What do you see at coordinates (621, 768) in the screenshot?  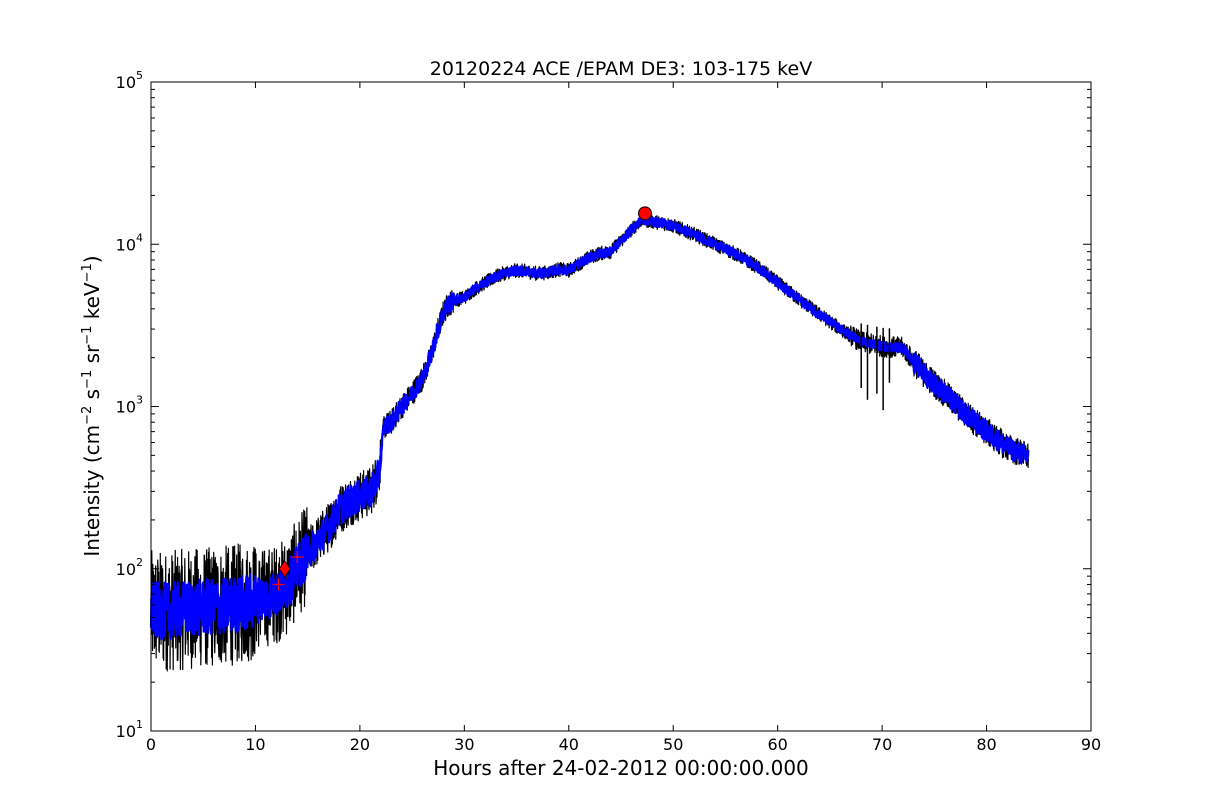 I see `x-axis-label: Hours after 24-02-2012 00:00:00.000` at bounding box center [621, 768].